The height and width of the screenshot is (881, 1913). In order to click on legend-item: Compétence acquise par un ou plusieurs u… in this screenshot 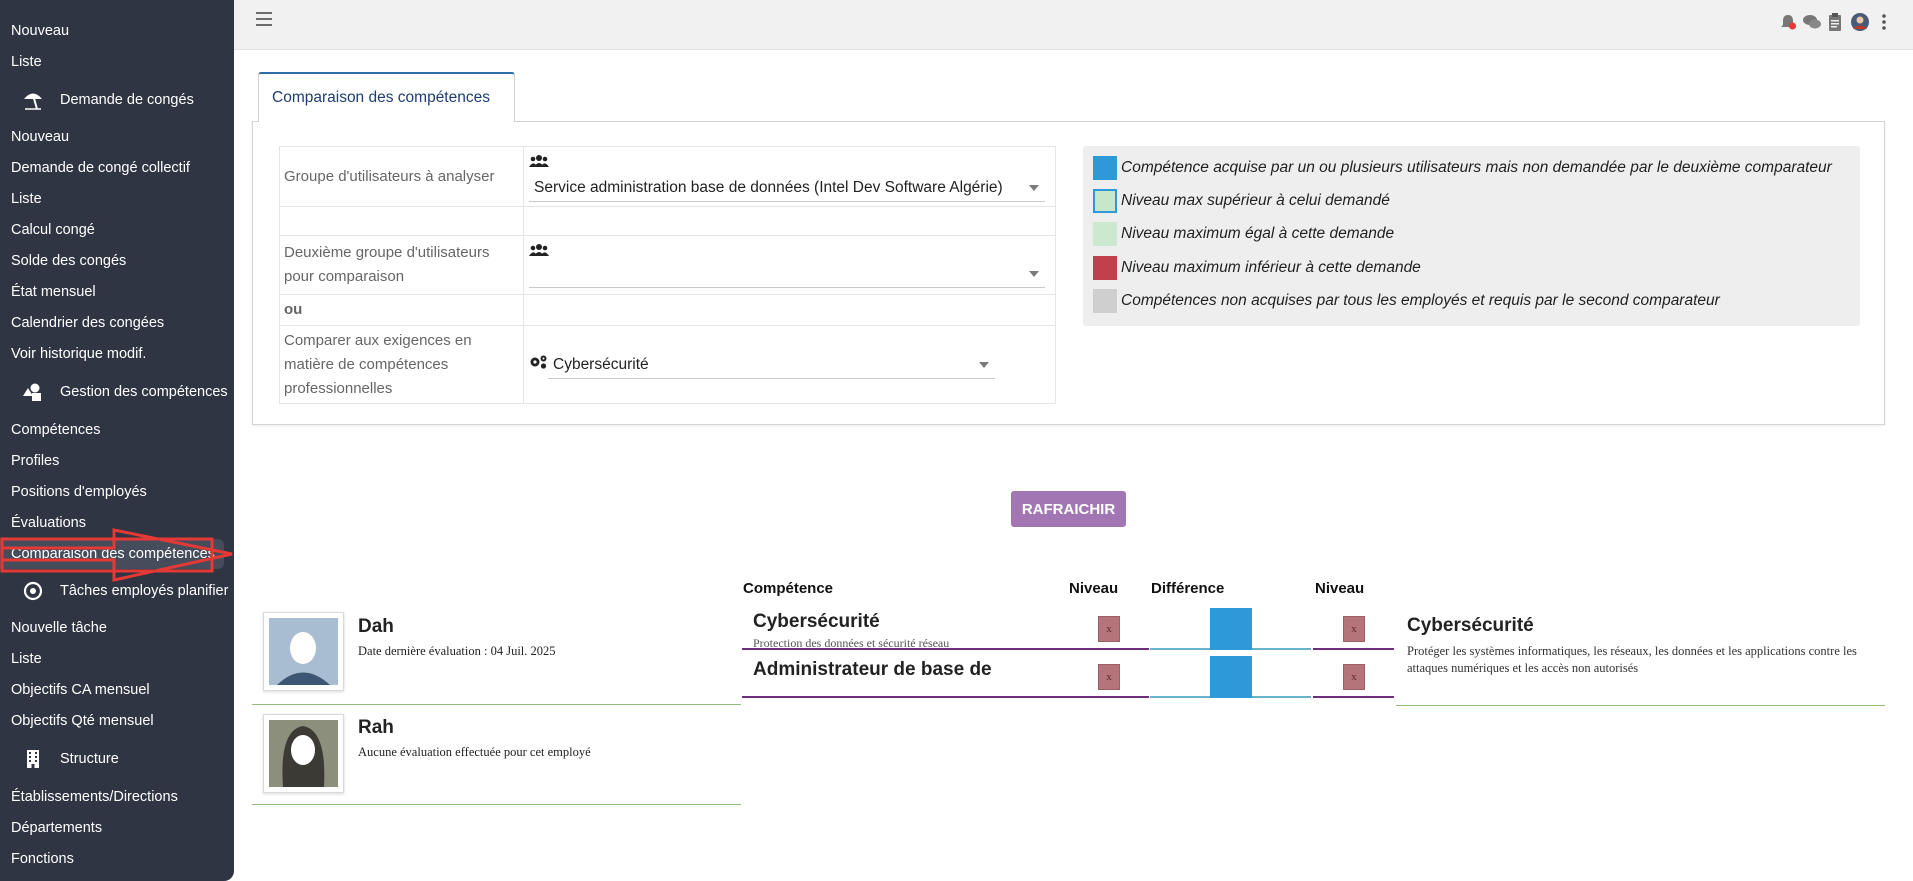, I will do `click(1462, 168)`.